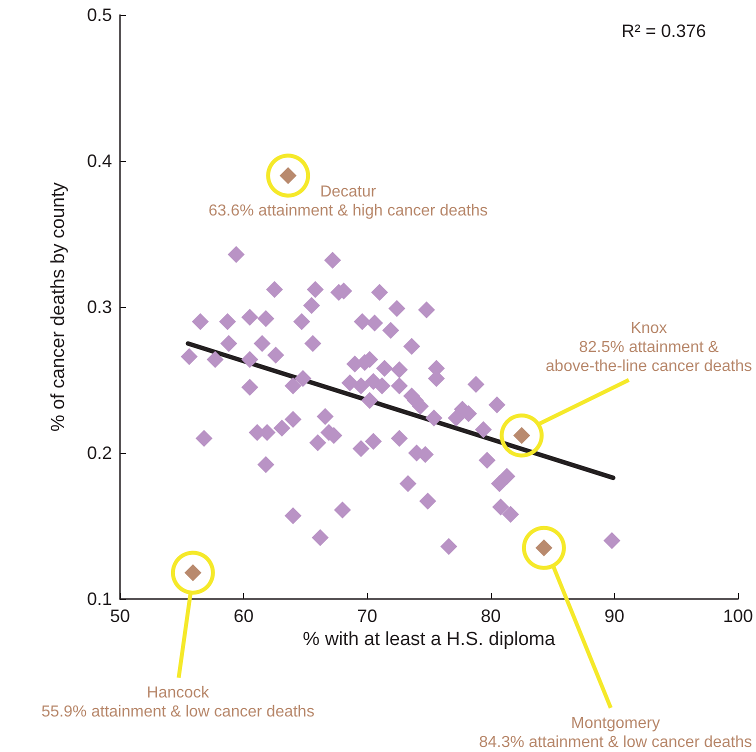 Image resolution: width=756 pixels, height=752 pixels. I want to click on x-tick-label: 90, so click(614, 616).